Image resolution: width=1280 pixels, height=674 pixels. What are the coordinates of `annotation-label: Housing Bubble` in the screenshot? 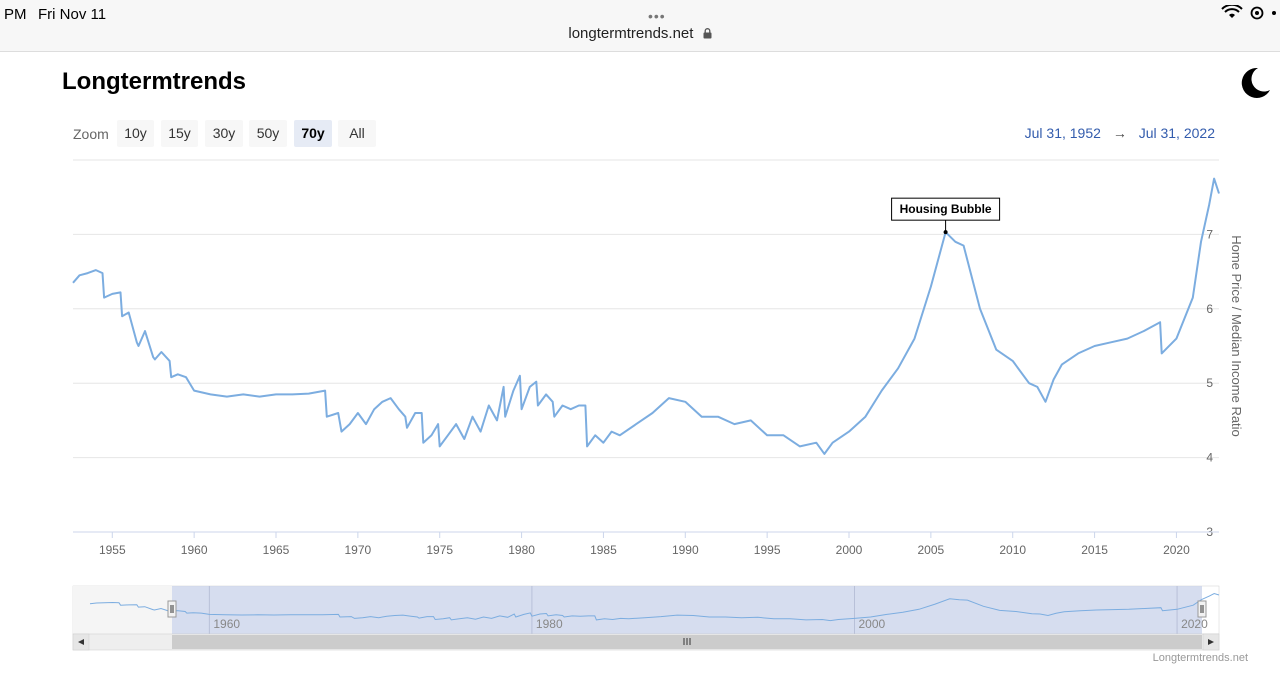 It's located at (946, 209).